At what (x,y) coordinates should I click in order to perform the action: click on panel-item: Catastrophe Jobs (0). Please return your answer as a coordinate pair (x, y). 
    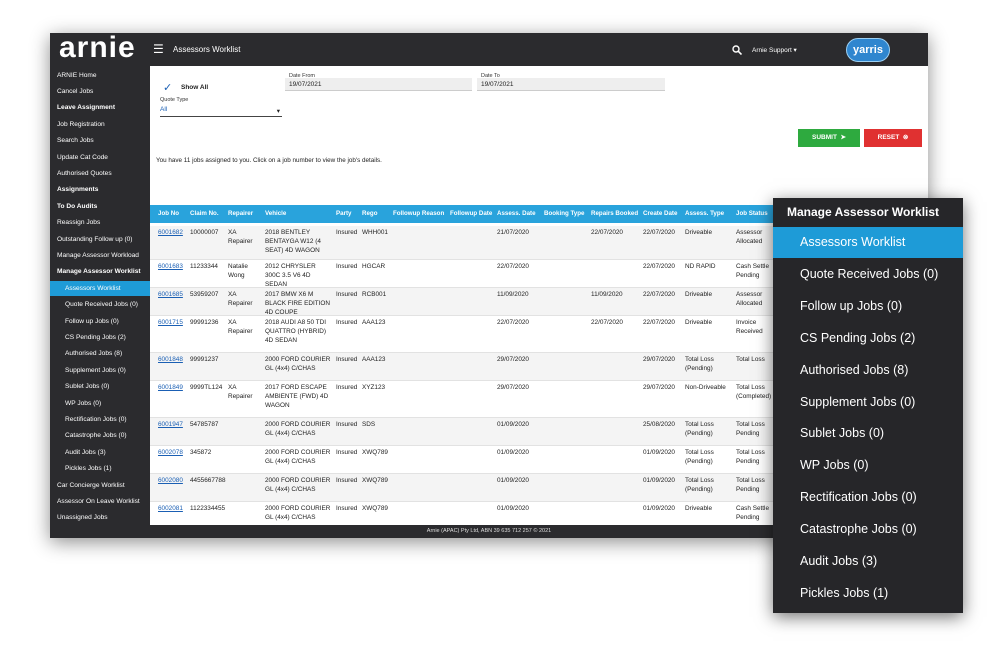
    Looking at the image, I should click on (858, 529).